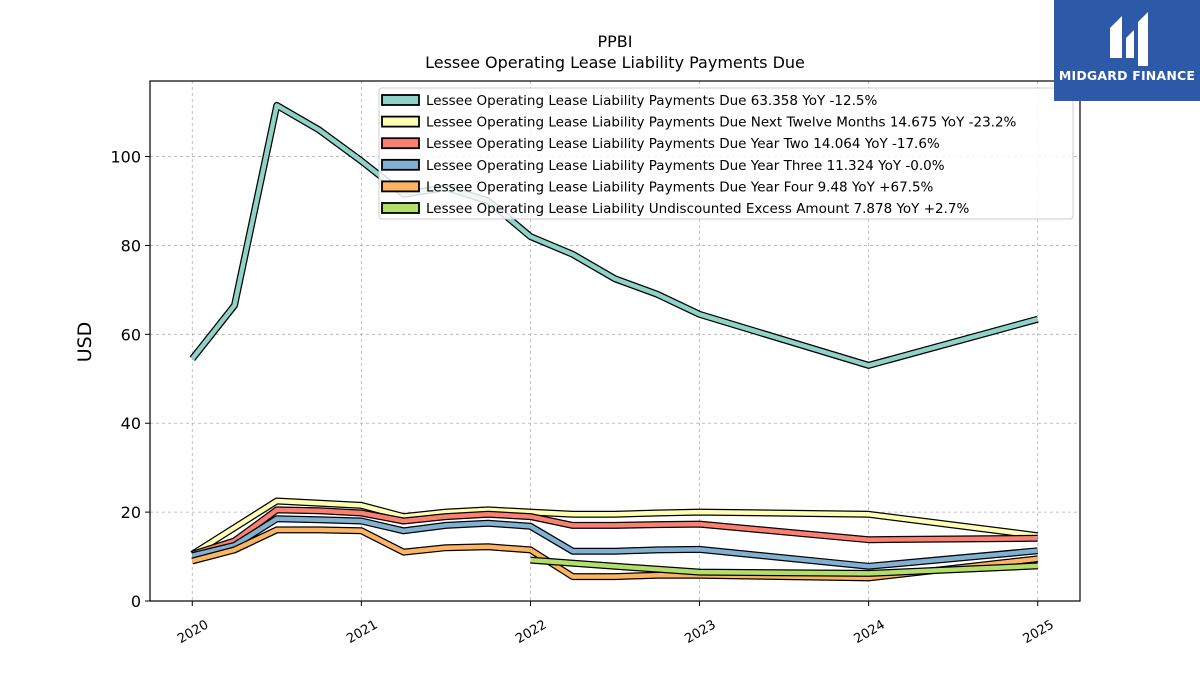 The width and height of the screenshot is (1200, 675). I want to click on brand-logo: MIDGARD FINANCE, so click(1127, 50).